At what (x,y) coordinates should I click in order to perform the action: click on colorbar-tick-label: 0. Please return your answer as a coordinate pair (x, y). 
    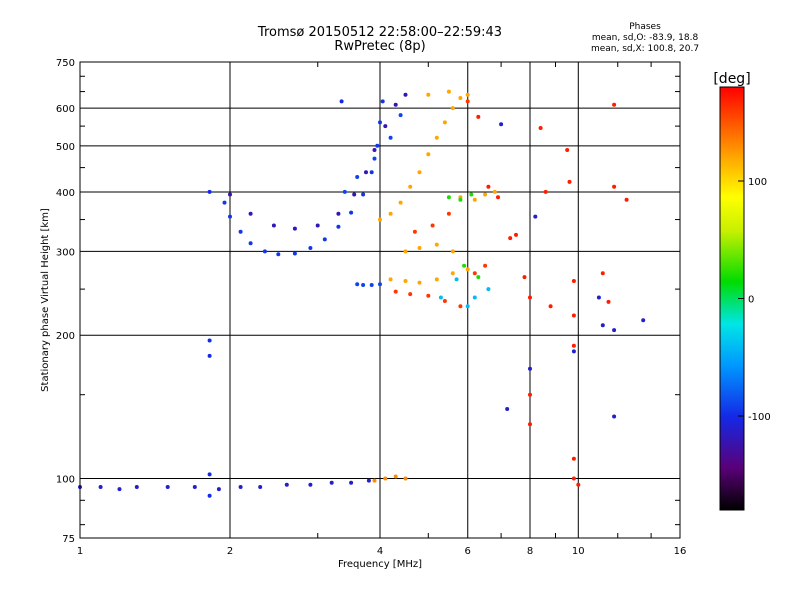
    Looking at the image, I should click on (751, 300).